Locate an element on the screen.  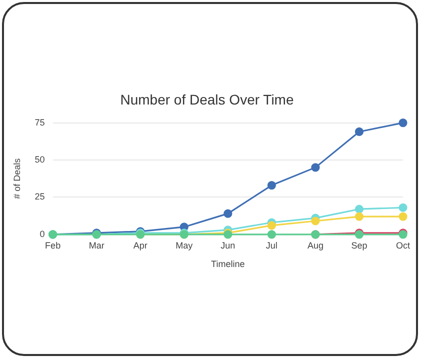
chart-title: Number of Deals Over Time is located at coordinates (207, 99).